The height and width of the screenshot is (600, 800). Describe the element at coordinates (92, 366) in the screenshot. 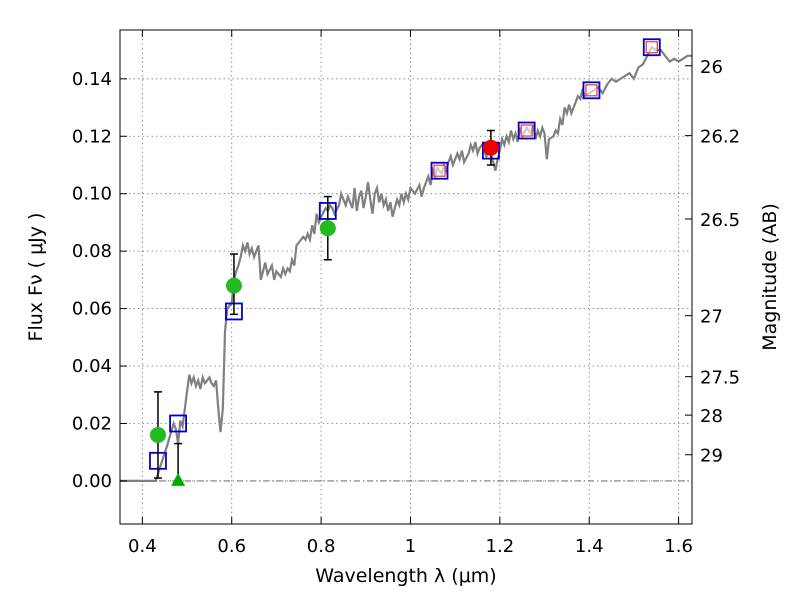

I see `y-tick-label: 0.04` at that location.